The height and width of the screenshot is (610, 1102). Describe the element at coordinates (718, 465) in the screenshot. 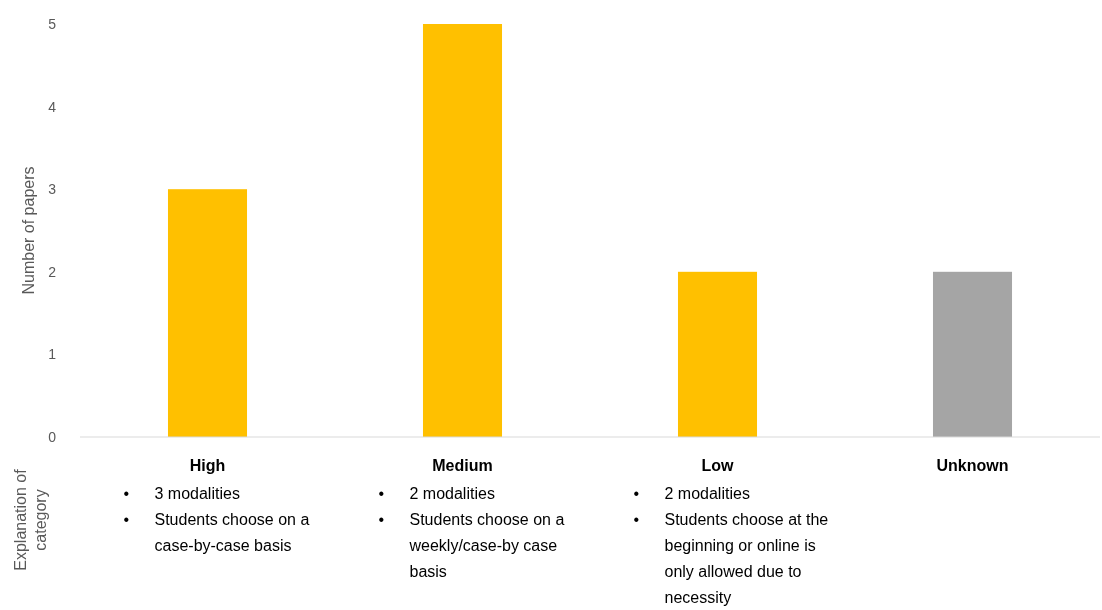

I see `x-tick-label: Low` at that location.